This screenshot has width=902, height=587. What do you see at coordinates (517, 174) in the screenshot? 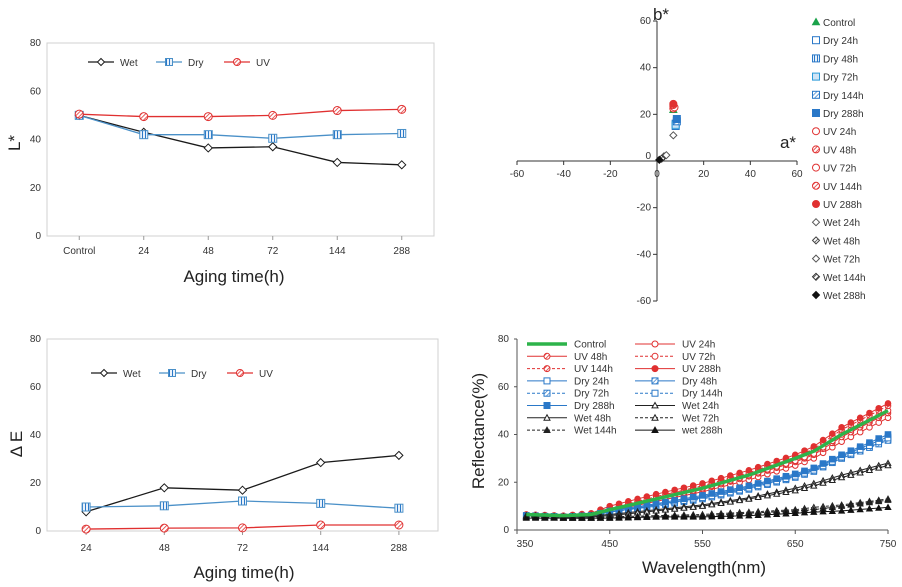
I see `panel-ab-xtick-label: -60` at bounding box center [517, 174].